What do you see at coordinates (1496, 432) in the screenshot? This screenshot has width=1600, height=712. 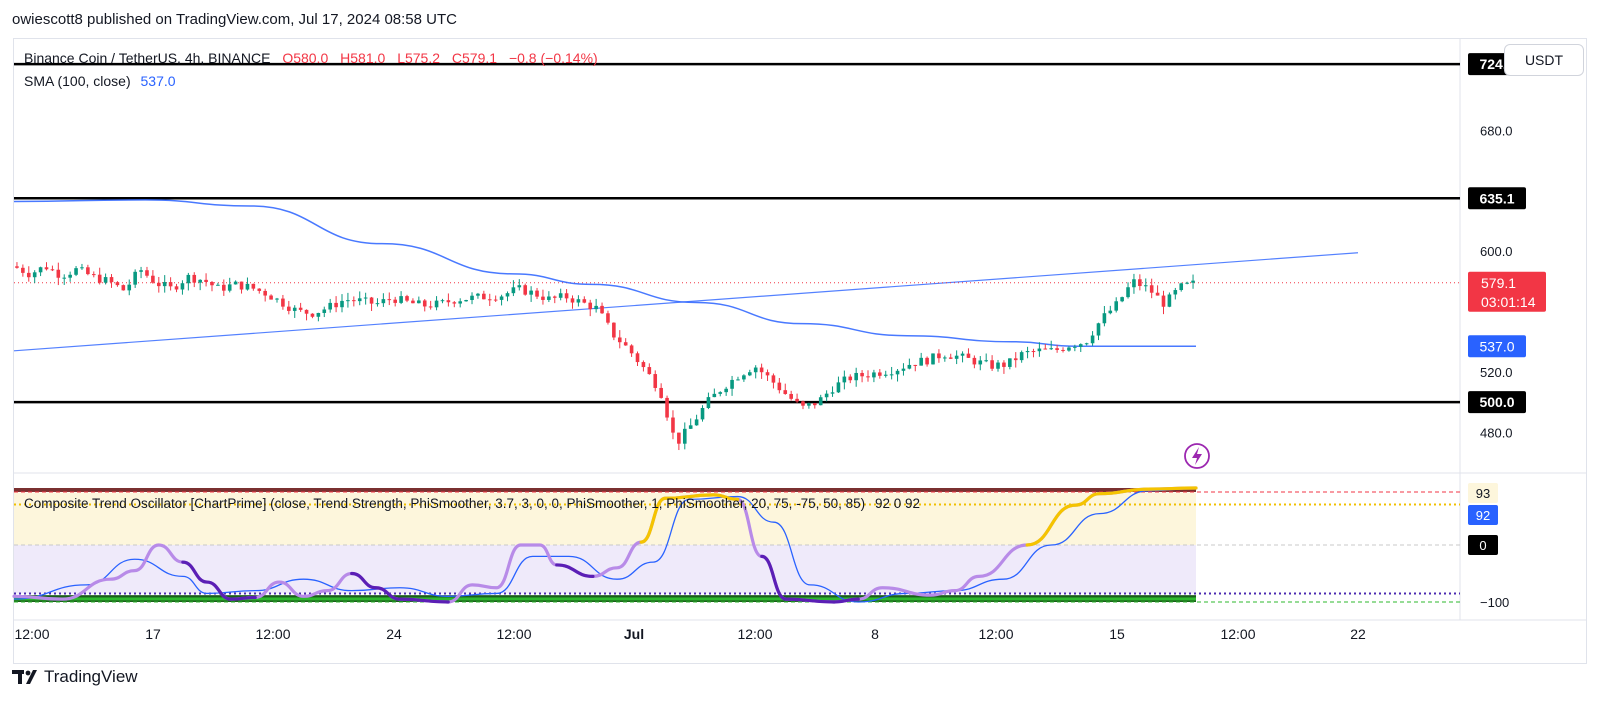 I see `price-tick-label: 480.0` at bounding box center [1496, 432].